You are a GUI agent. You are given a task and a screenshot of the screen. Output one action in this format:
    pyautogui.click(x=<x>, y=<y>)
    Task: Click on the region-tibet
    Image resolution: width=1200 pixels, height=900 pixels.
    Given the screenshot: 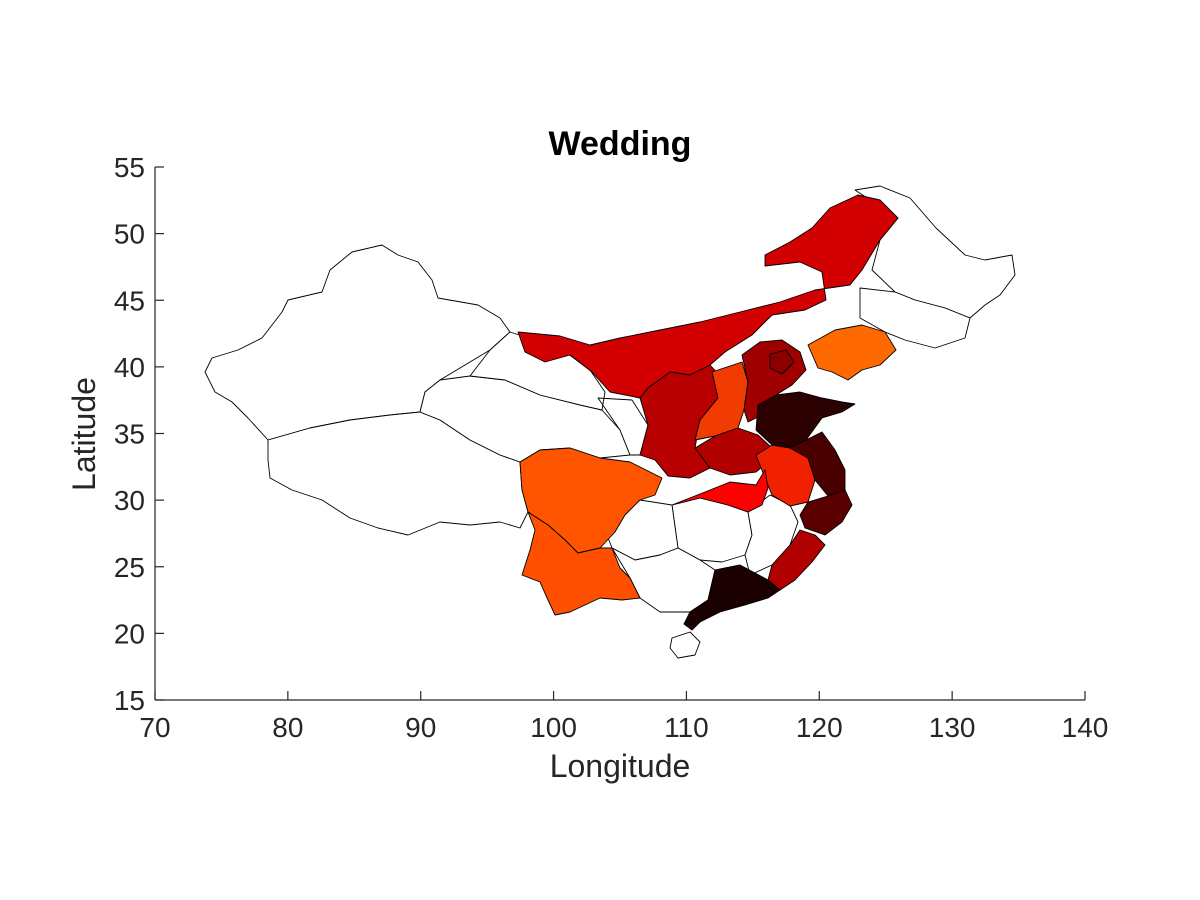 What is the action you would take?
    pyautogui.click(x=398, y=473)
    